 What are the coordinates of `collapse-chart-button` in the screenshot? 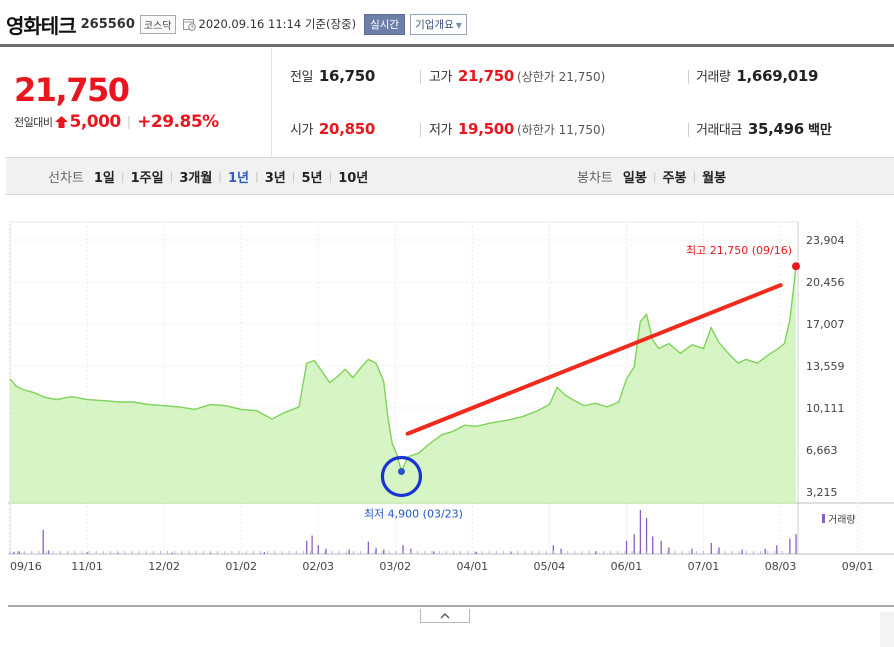 It's located at (445, 616).